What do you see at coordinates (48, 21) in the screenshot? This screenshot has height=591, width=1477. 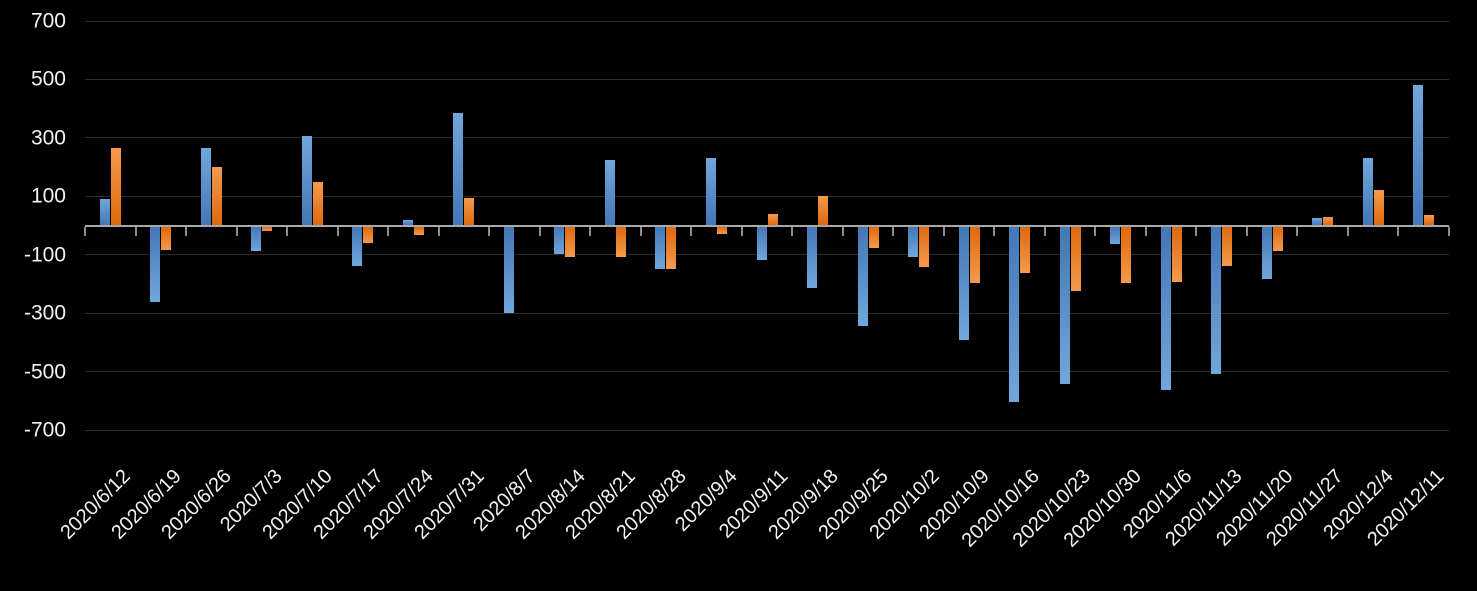 I see `y-axis-label: 700` at bounding box center [48, 21].